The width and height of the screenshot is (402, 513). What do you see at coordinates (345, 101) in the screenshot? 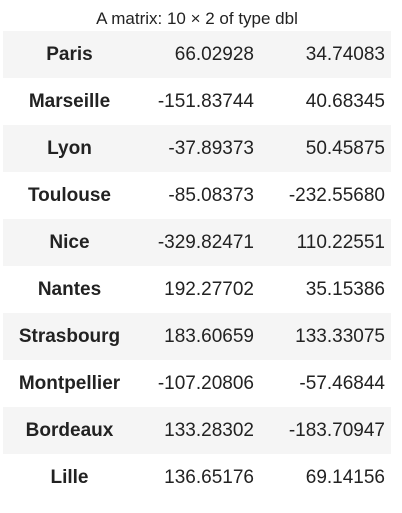
I see `cell-col2: 40.68345` at bounding box center [345, 101].